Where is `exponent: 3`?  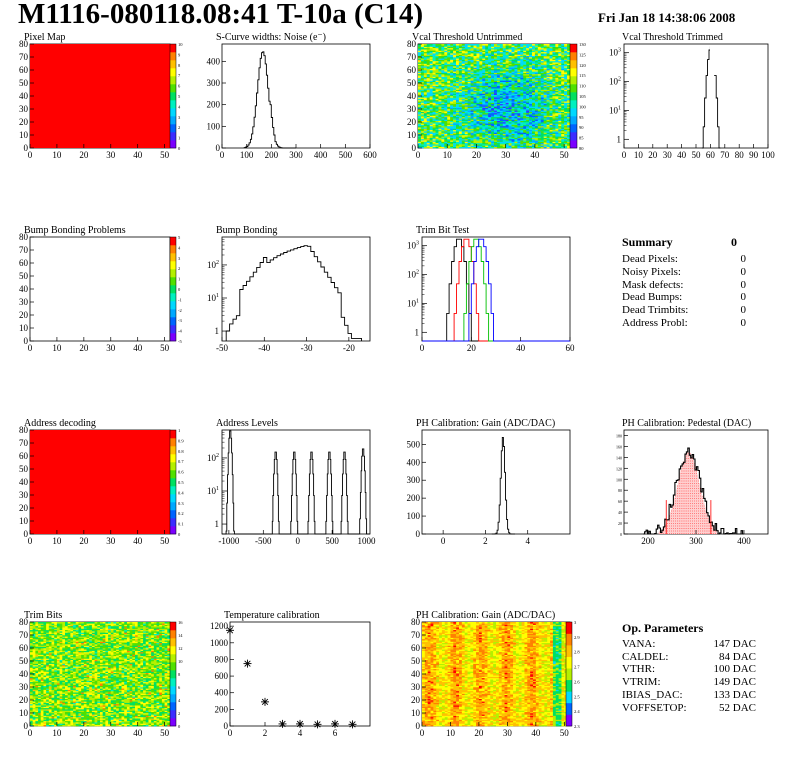 exponent: 3 is located at coordinates (417, 244).